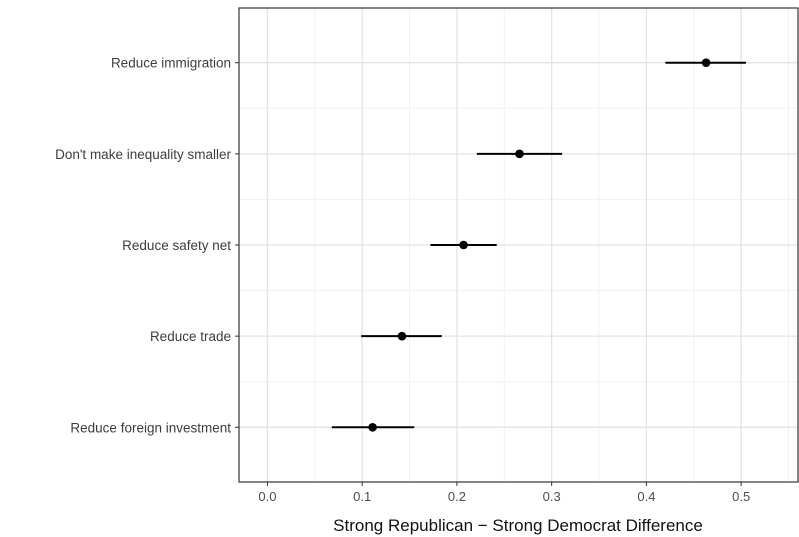  What do you see at coordinates (267, 496) in the screenshot?
I see `x-tick-label: 0.0` at bounding box center [267, 496].